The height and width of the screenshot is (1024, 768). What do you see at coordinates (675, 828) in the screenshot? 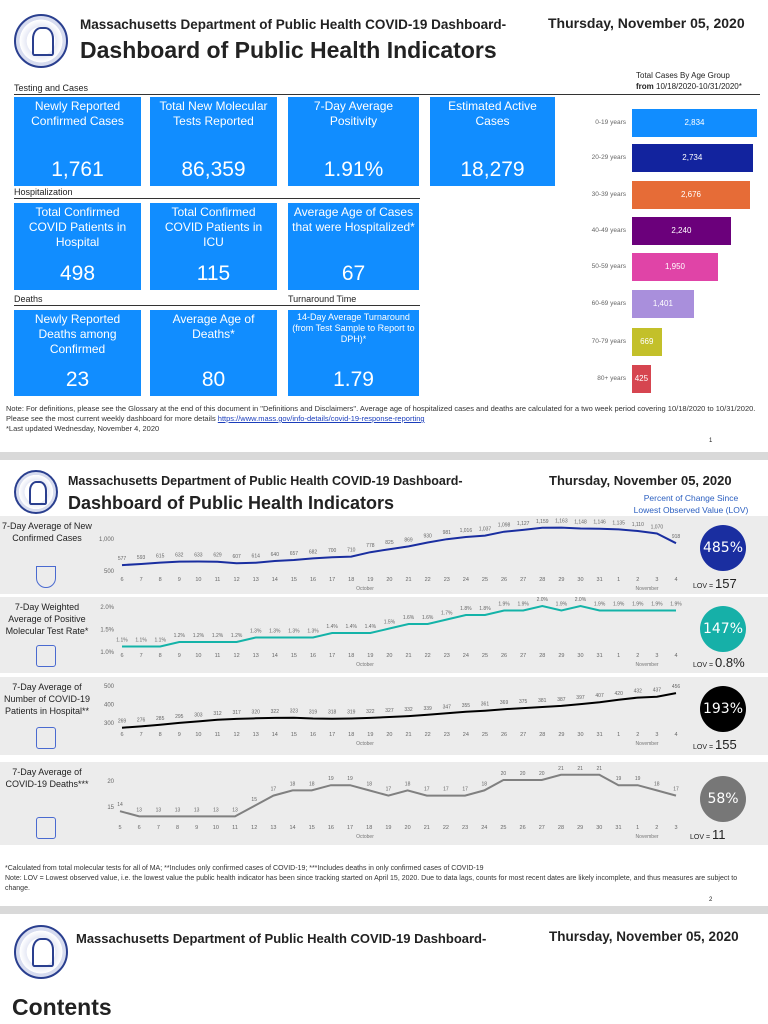
I see `x-tick-label: 3` at bounding box center [675, 828].